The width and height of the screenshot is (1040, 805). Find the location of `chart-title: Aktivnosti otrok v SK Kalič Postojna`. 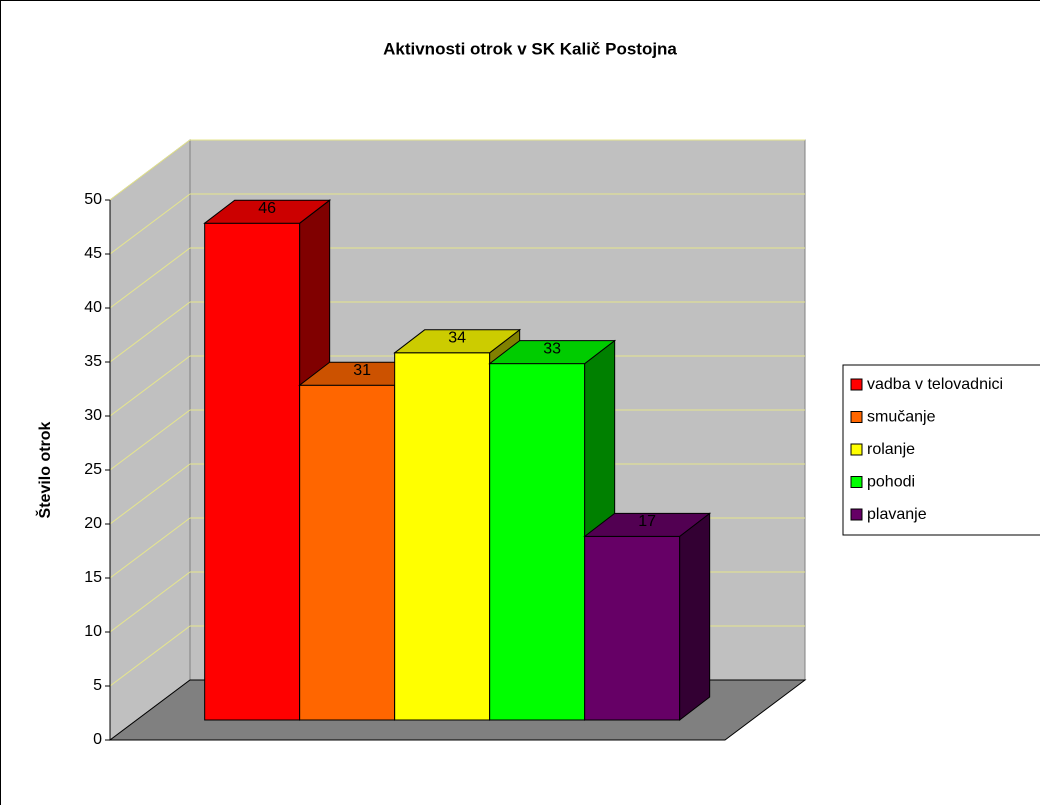

chart-title: Aktivnosti otrok v SK Kalič Postojna is located at coordinates (530, 48).